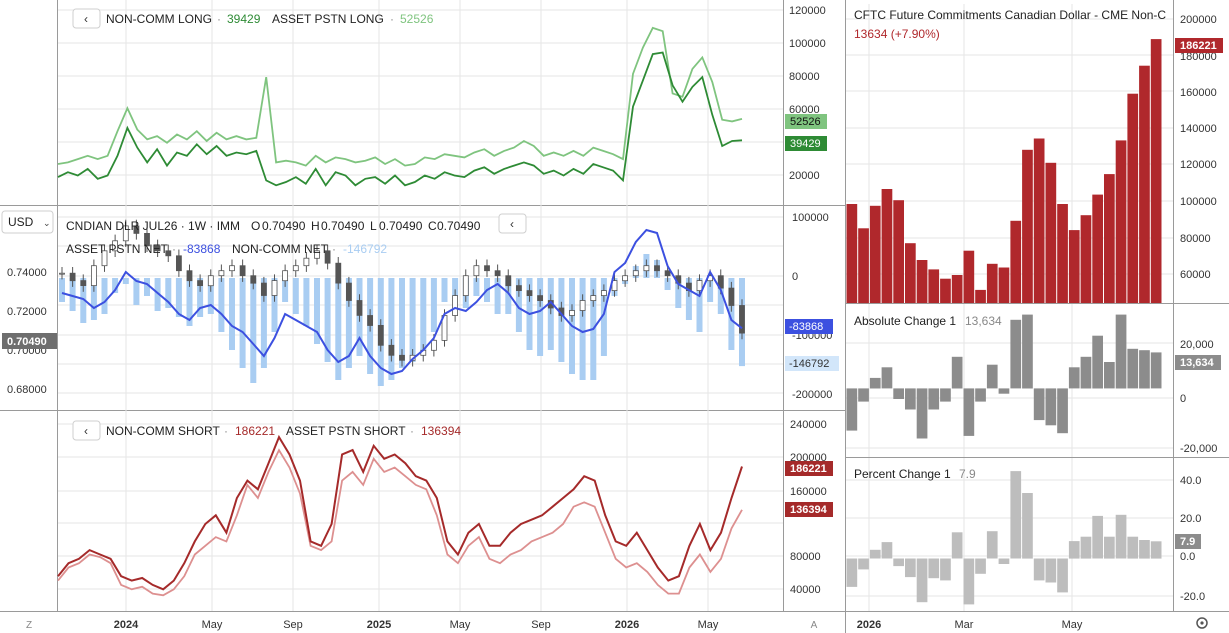 This screenshot has height=633, width=1229. Describe the element at coordinates (27, 342) in the screenshot. I see `last-price-label: 0.70490` at that location.